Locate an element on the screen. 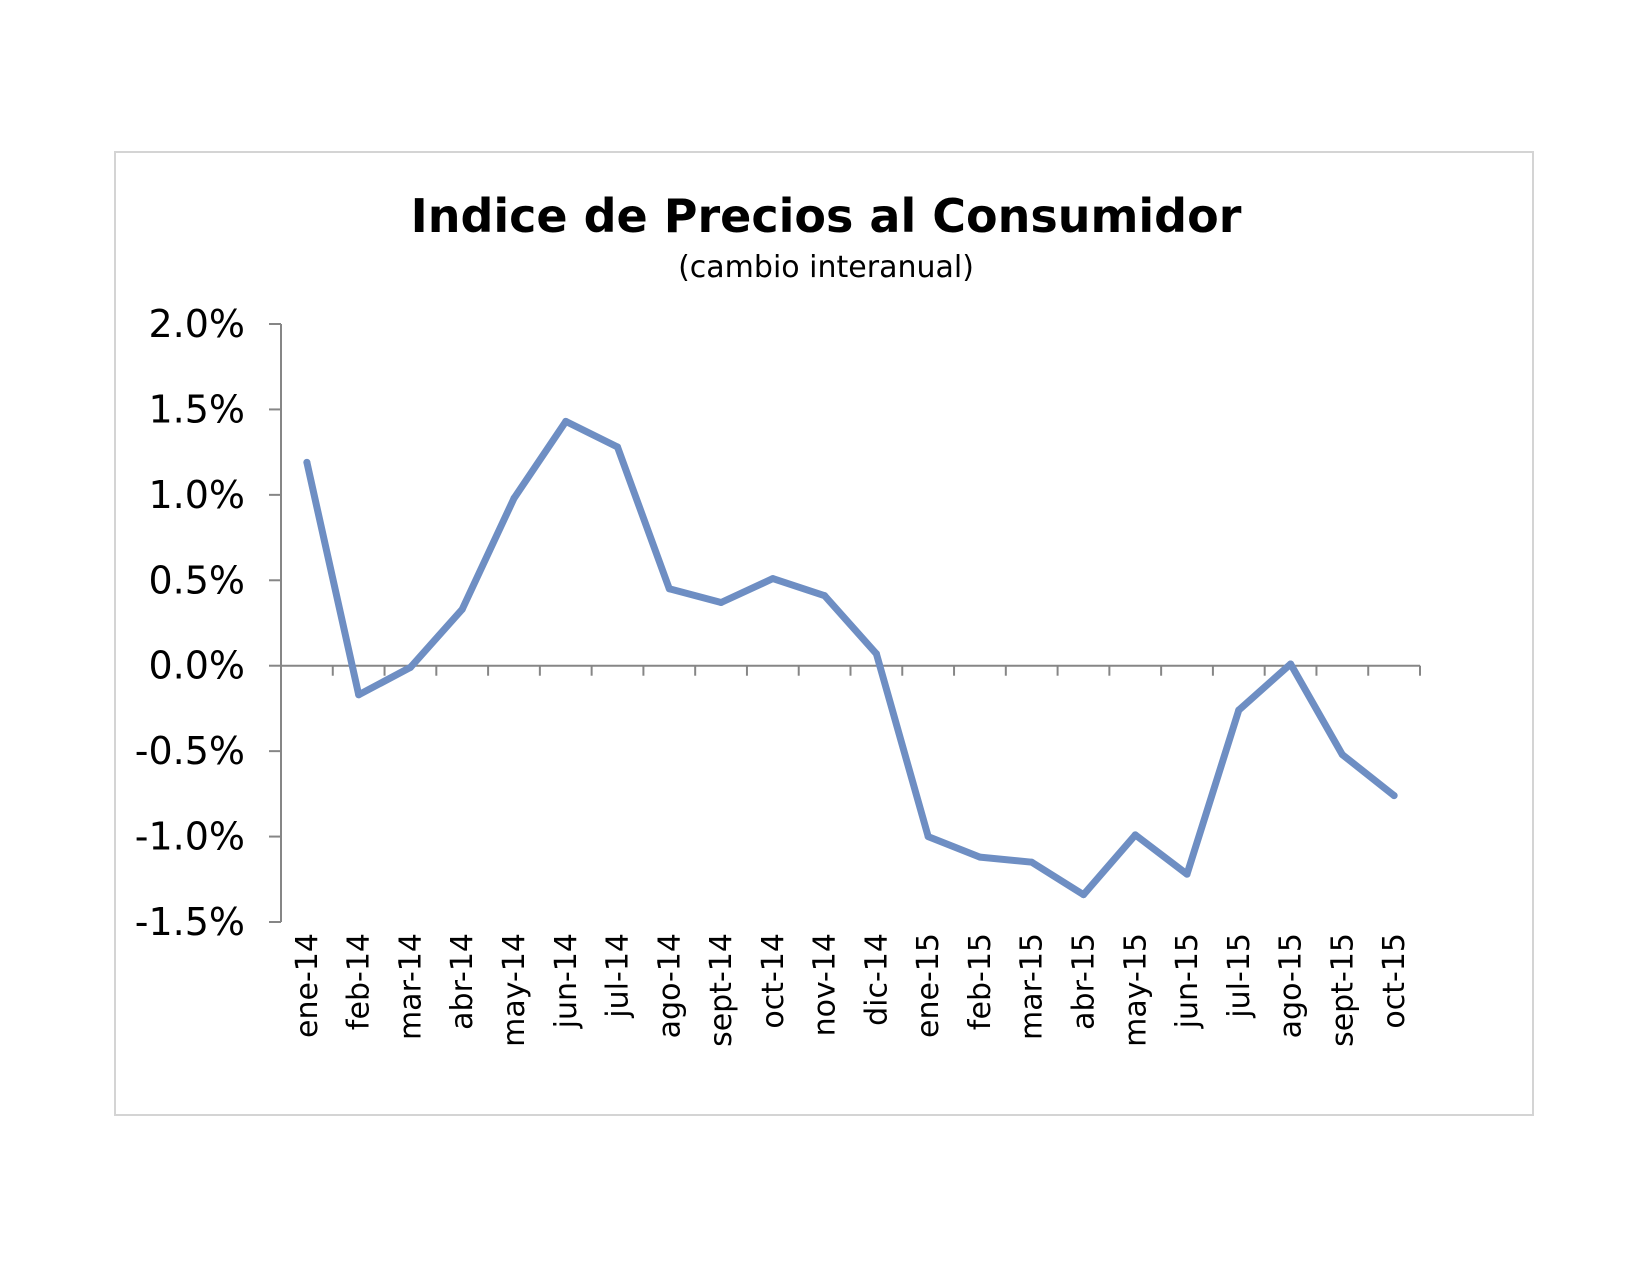 This screenshot has height=1275, width=1650. x-tick-label: nov-14 is located at coordinates (825, 984).